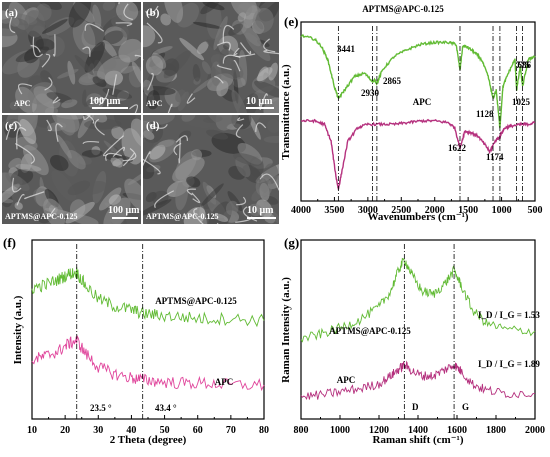 The width and height of the screenshot is (550, 457). What do you see at coordinates (509, 315) in the screenshot?
I see `ratio-label: I_D / I_G = 1.53` at bounding box center [509, 315].